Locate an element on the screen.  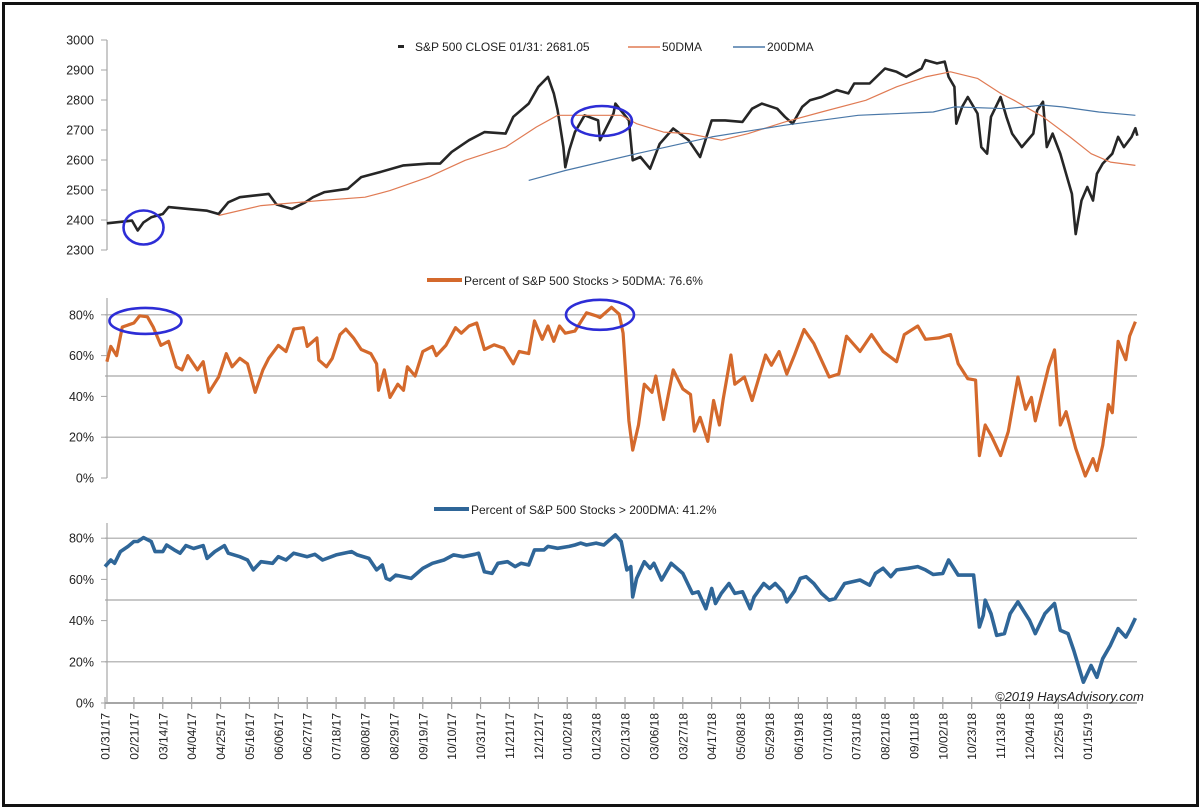
legend-label-50dma-pct: Percent of S&P 500 Stocks > 50DMA: 76.6% is located at coordinates (583, 281).